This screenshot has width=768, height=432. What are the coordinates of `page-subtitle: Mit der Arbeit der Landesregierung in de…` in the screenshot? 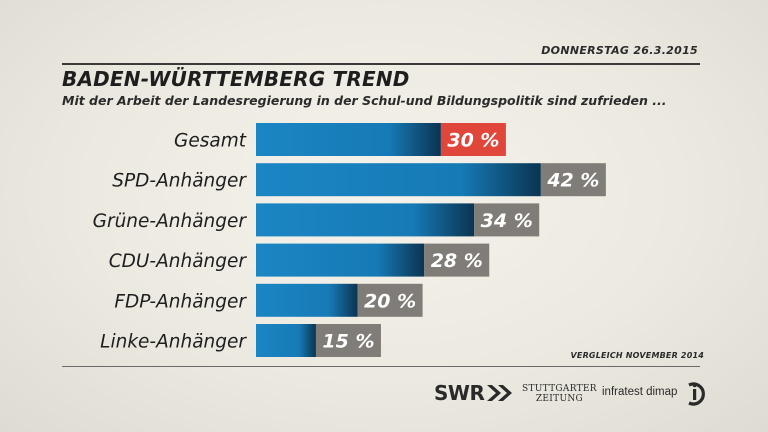 It's located at (364, 100).